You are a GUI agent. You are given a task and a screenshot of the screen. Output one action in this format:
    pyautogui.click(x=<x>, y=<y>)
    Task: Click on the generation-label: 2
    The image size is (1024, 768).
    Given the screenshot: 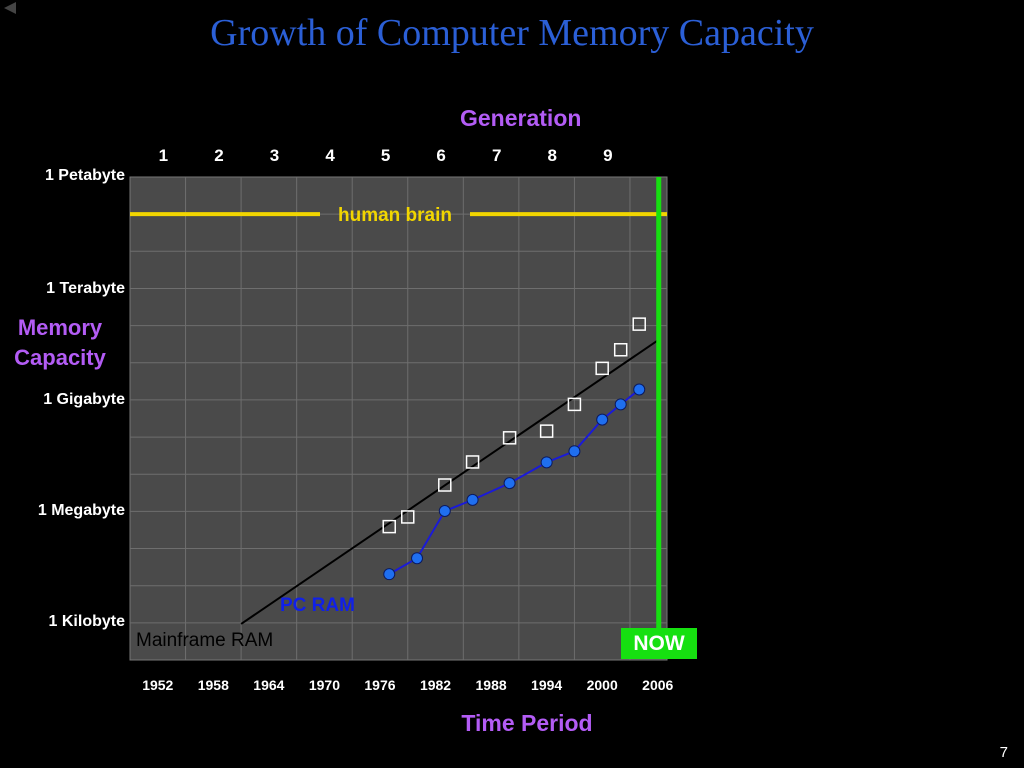 What is the action you would take?
    pyautogui.click(x=218, y=155)
    